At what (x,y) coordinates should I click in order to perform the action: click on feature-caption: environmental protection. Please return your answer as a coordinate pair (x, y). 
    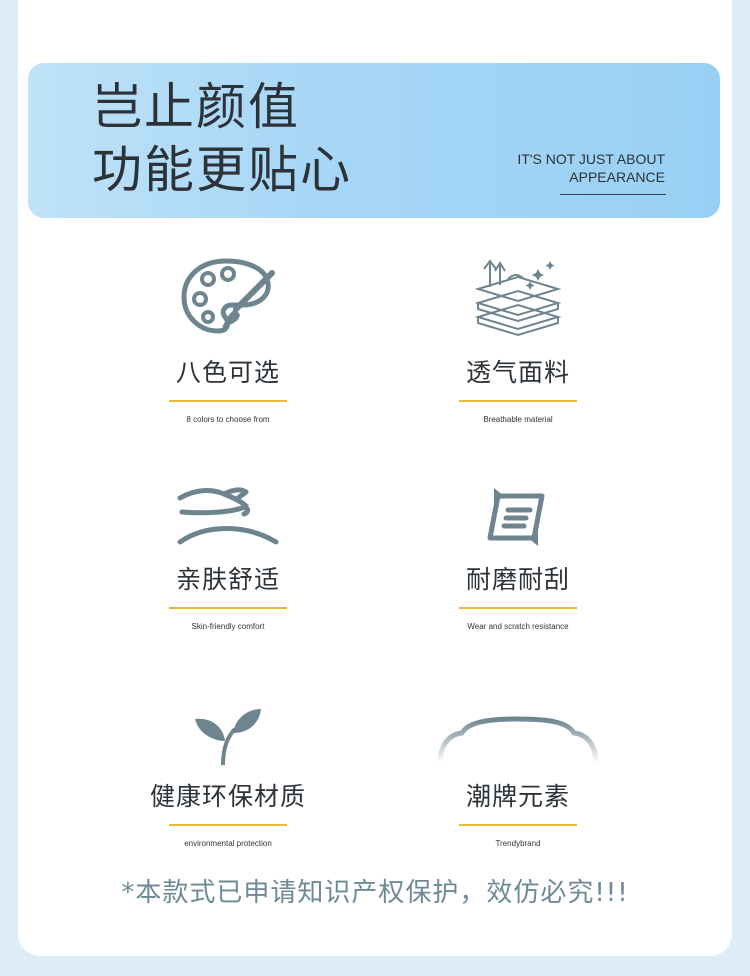
    Looking at the image, I should click on (228, 843).